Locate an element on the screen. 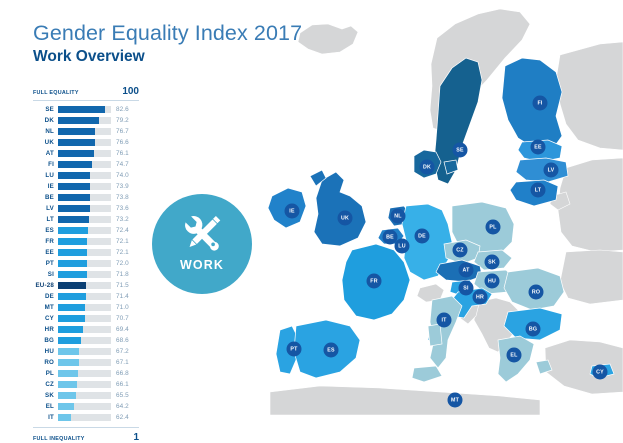 The width and height of the screenshot is (623, 443). bar-country-code: LV is located at coordinates (50, 208).